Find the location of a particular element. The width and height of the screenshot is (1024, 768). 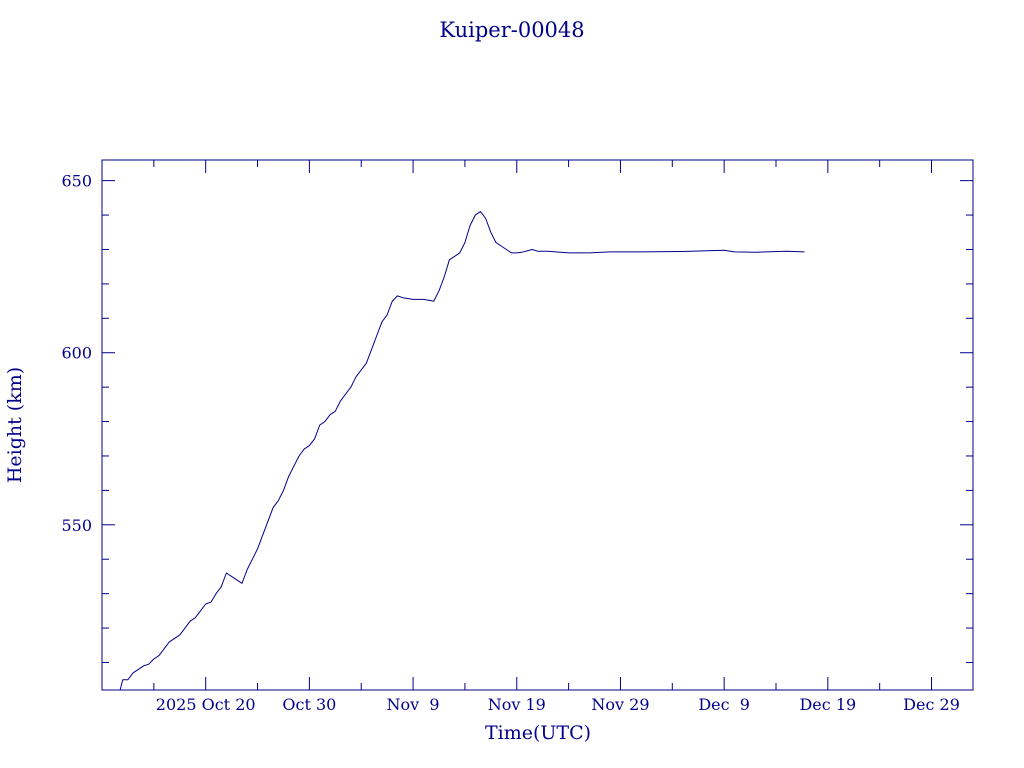

x-tick-label: Dec 9 is located at coordinates (724, 704).